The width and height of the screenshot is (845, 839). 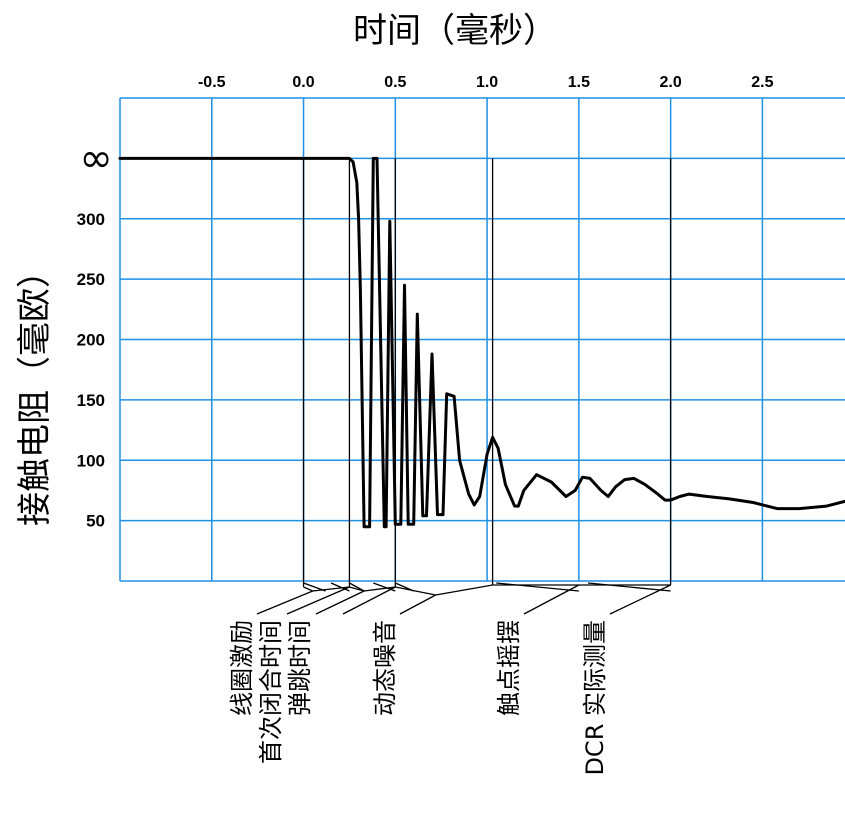 I want to click on y-axis-title: 接触电阻（毫欧）, so click(x=35, y=390).